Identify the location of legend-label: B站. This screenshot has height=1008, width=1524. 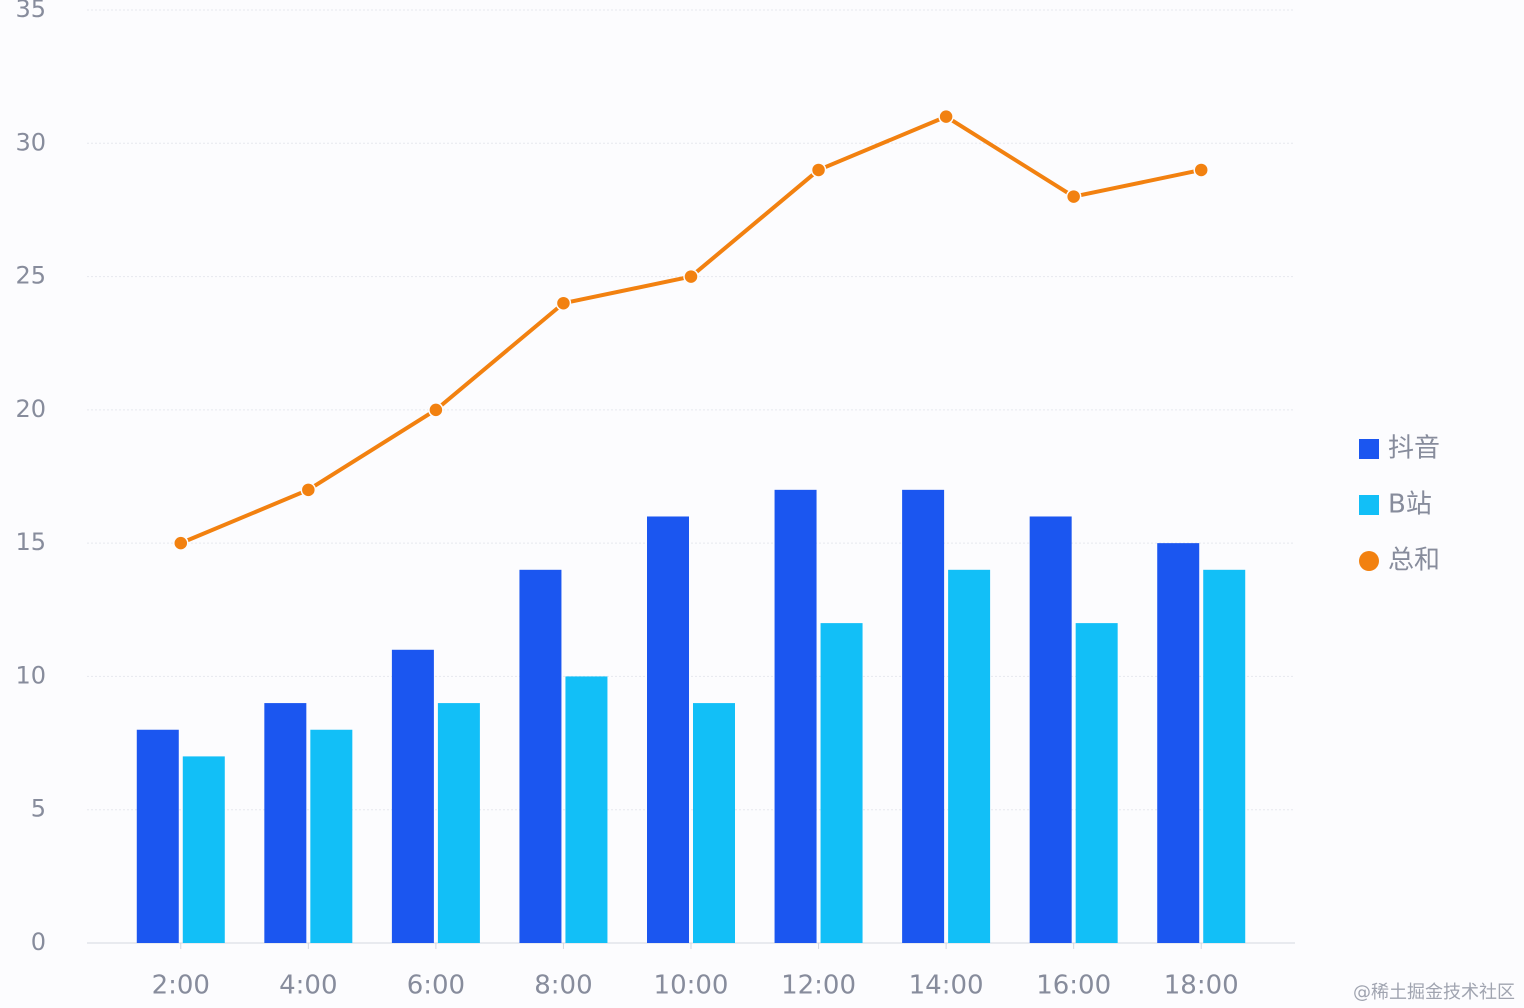
(1410, 505).